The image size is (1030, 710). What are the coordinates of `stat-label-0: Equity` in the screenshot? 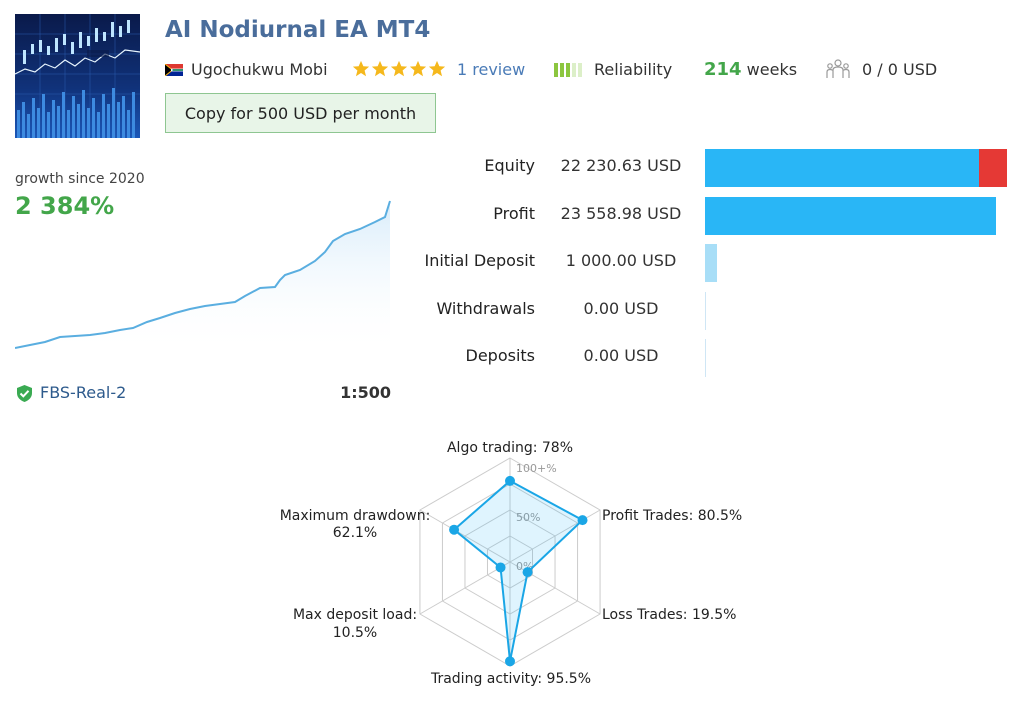 It's located at (509, 165).